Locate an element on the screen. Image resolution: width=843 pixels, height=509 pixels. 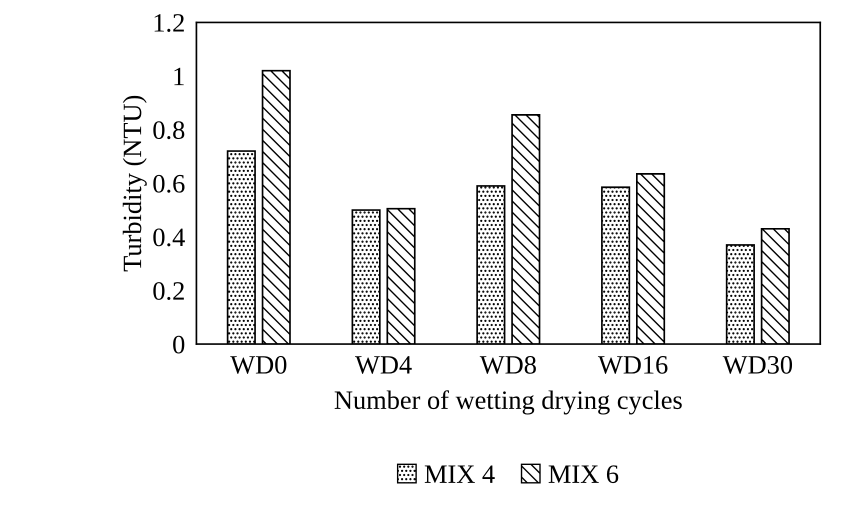
y-tick-label: 1 is located at coordinates (179, 77).